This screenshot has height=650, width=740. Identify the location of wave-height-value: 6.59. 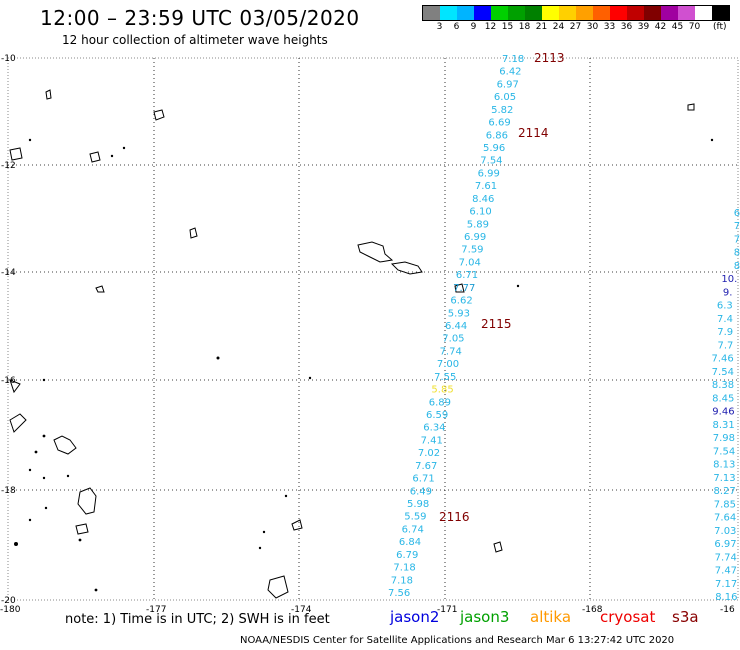
(437, 415).